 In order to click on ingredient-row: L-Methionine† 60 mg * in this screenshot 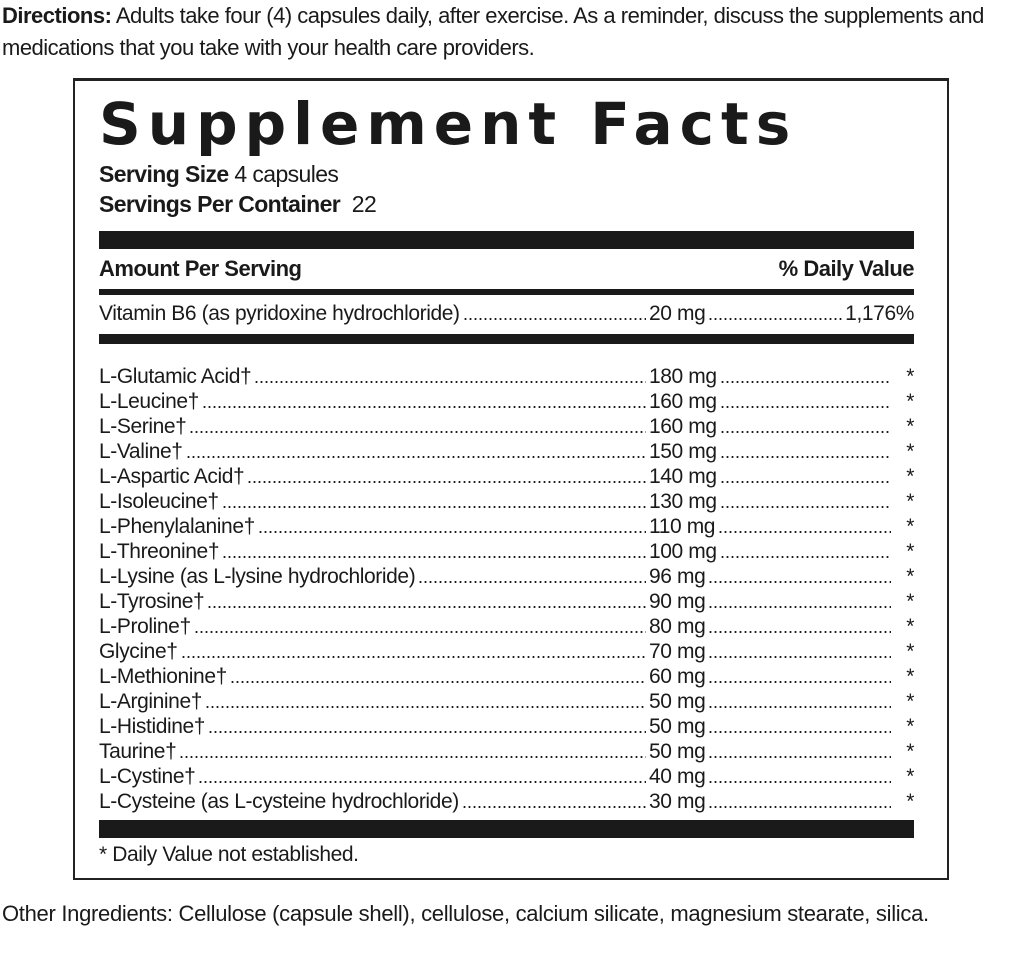, I will do `click(506, 676)`.